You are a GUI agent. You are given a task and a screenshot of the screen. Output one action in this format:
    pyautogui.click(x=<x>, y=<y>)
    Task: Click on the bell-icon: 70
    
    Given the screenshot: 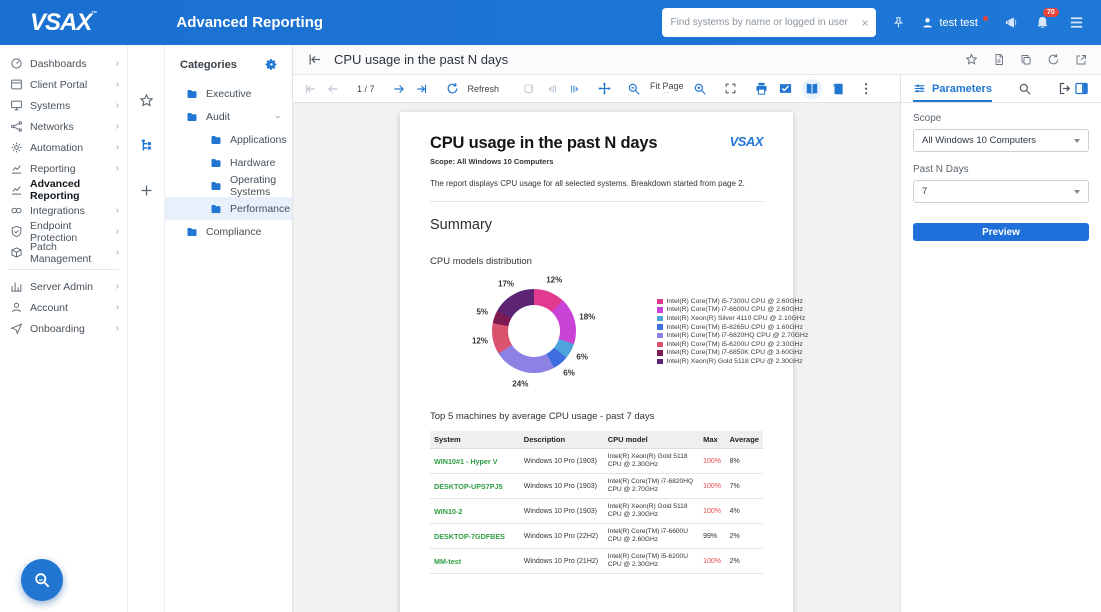 What is the action you would take?
    pyautogui.click(x=1047, y=19)
    